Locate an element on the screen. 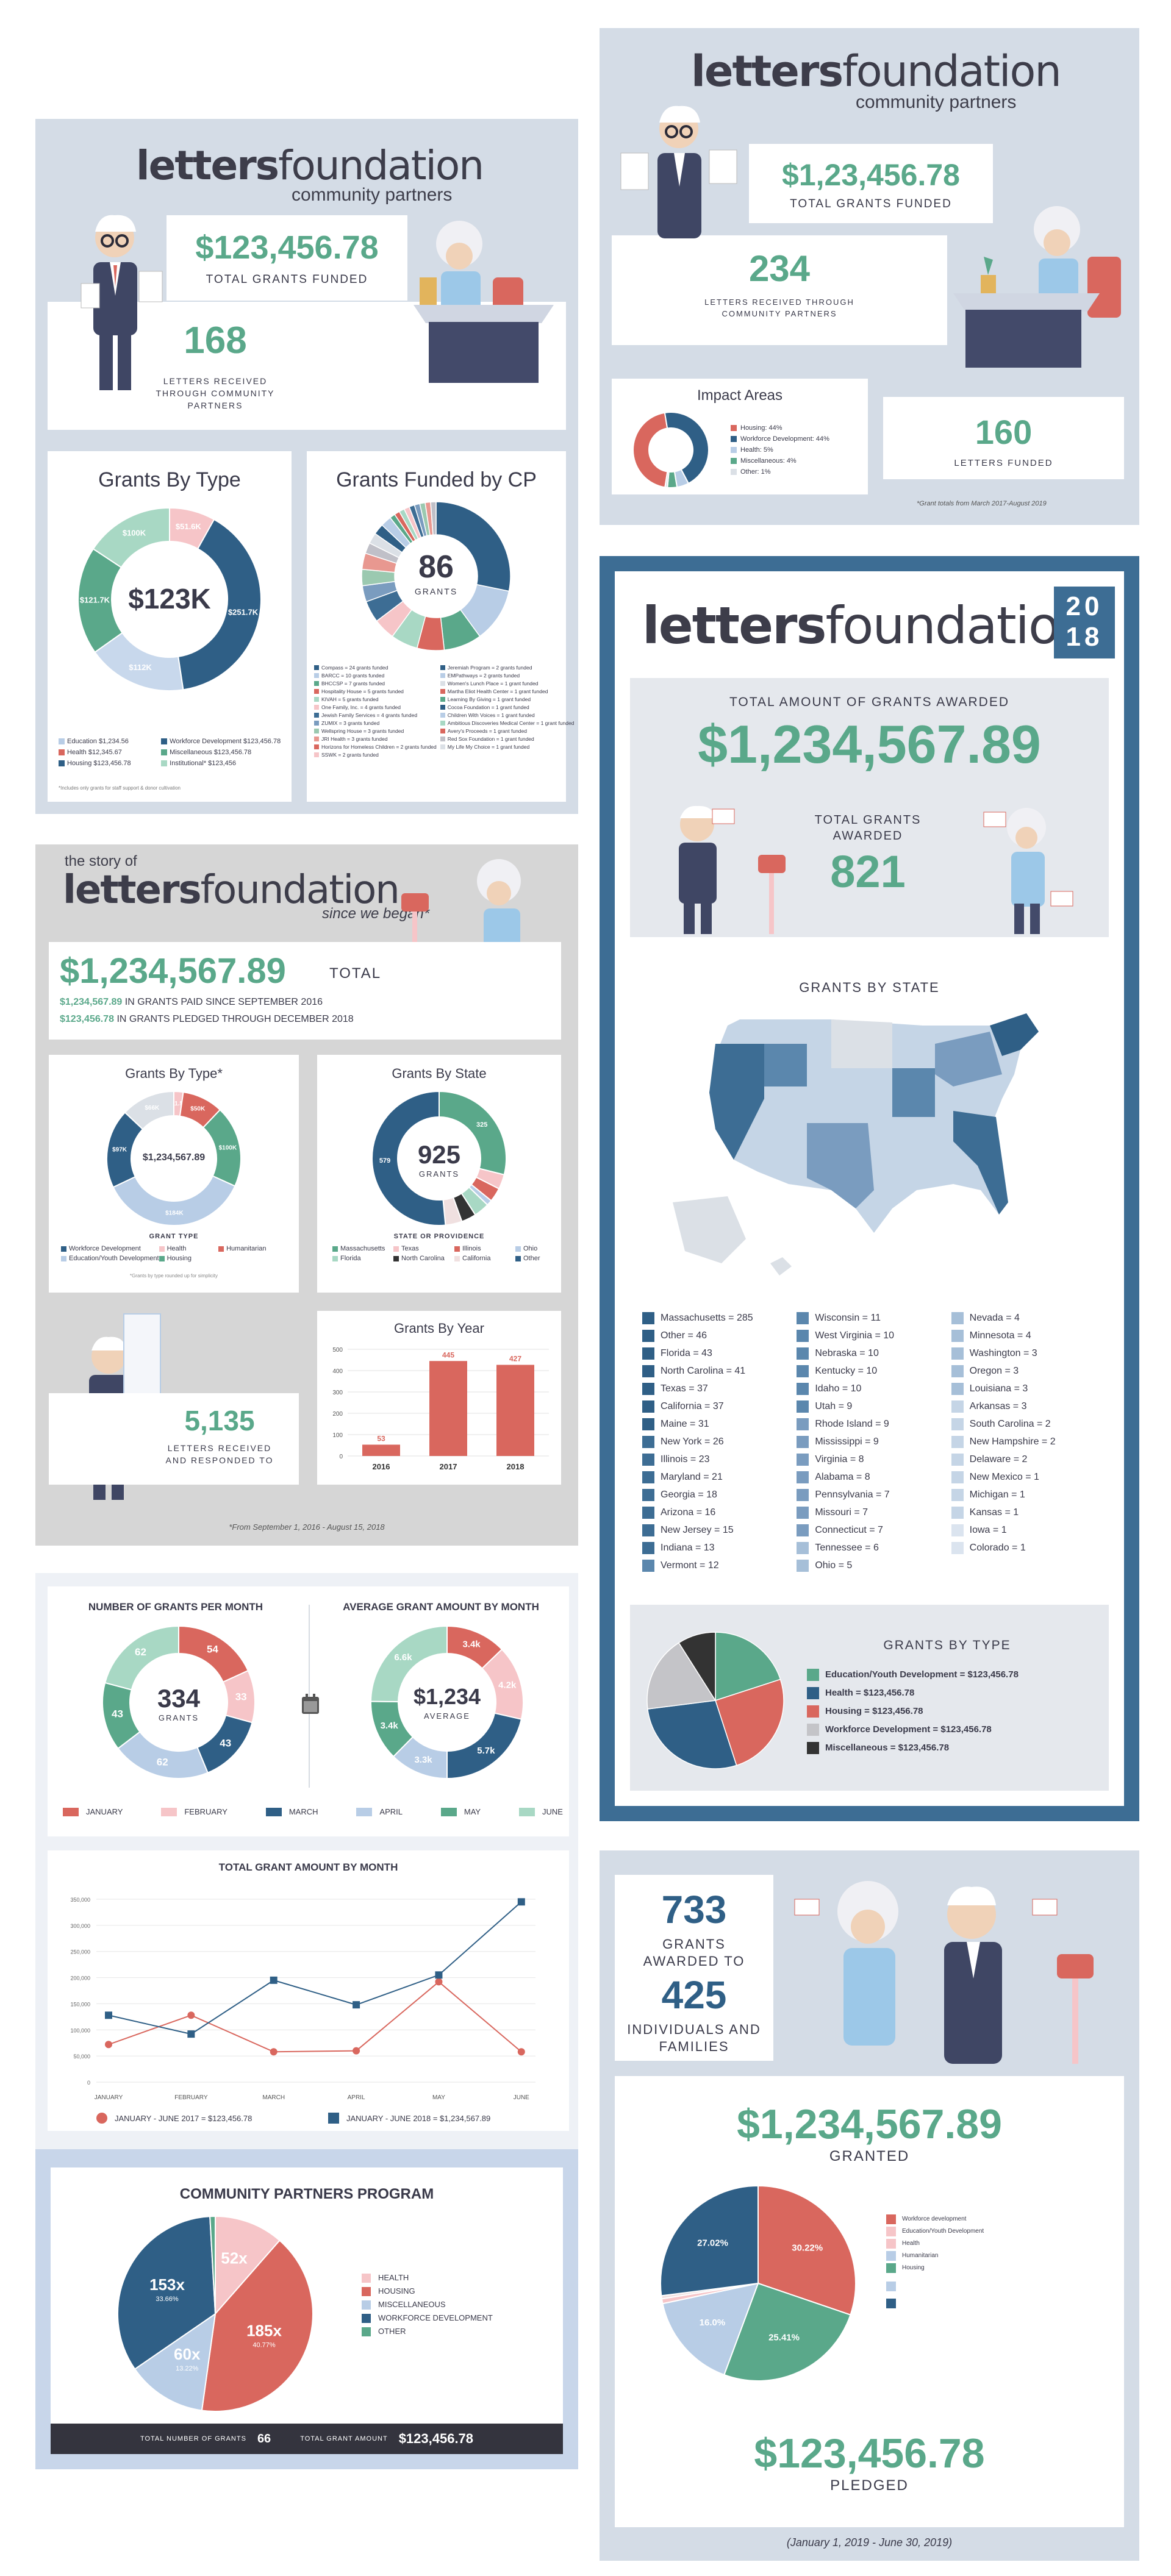 The height and width of the screenshot is (2576, 1171). total-amount-label: TOTAL GRANTS FUNDED is located at coordinates (287, 279).